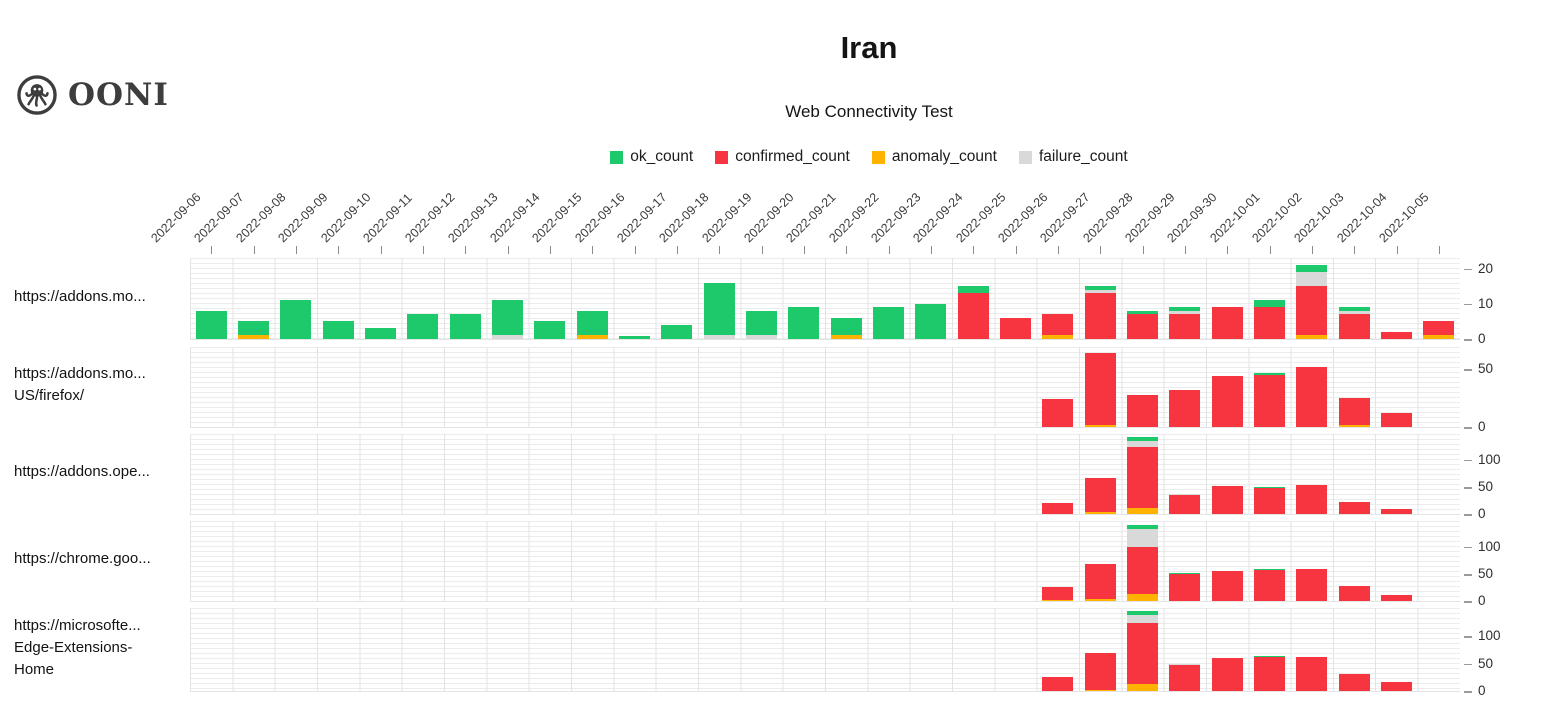  I want to click on bar-segment-failure_count, so click(507, 337).